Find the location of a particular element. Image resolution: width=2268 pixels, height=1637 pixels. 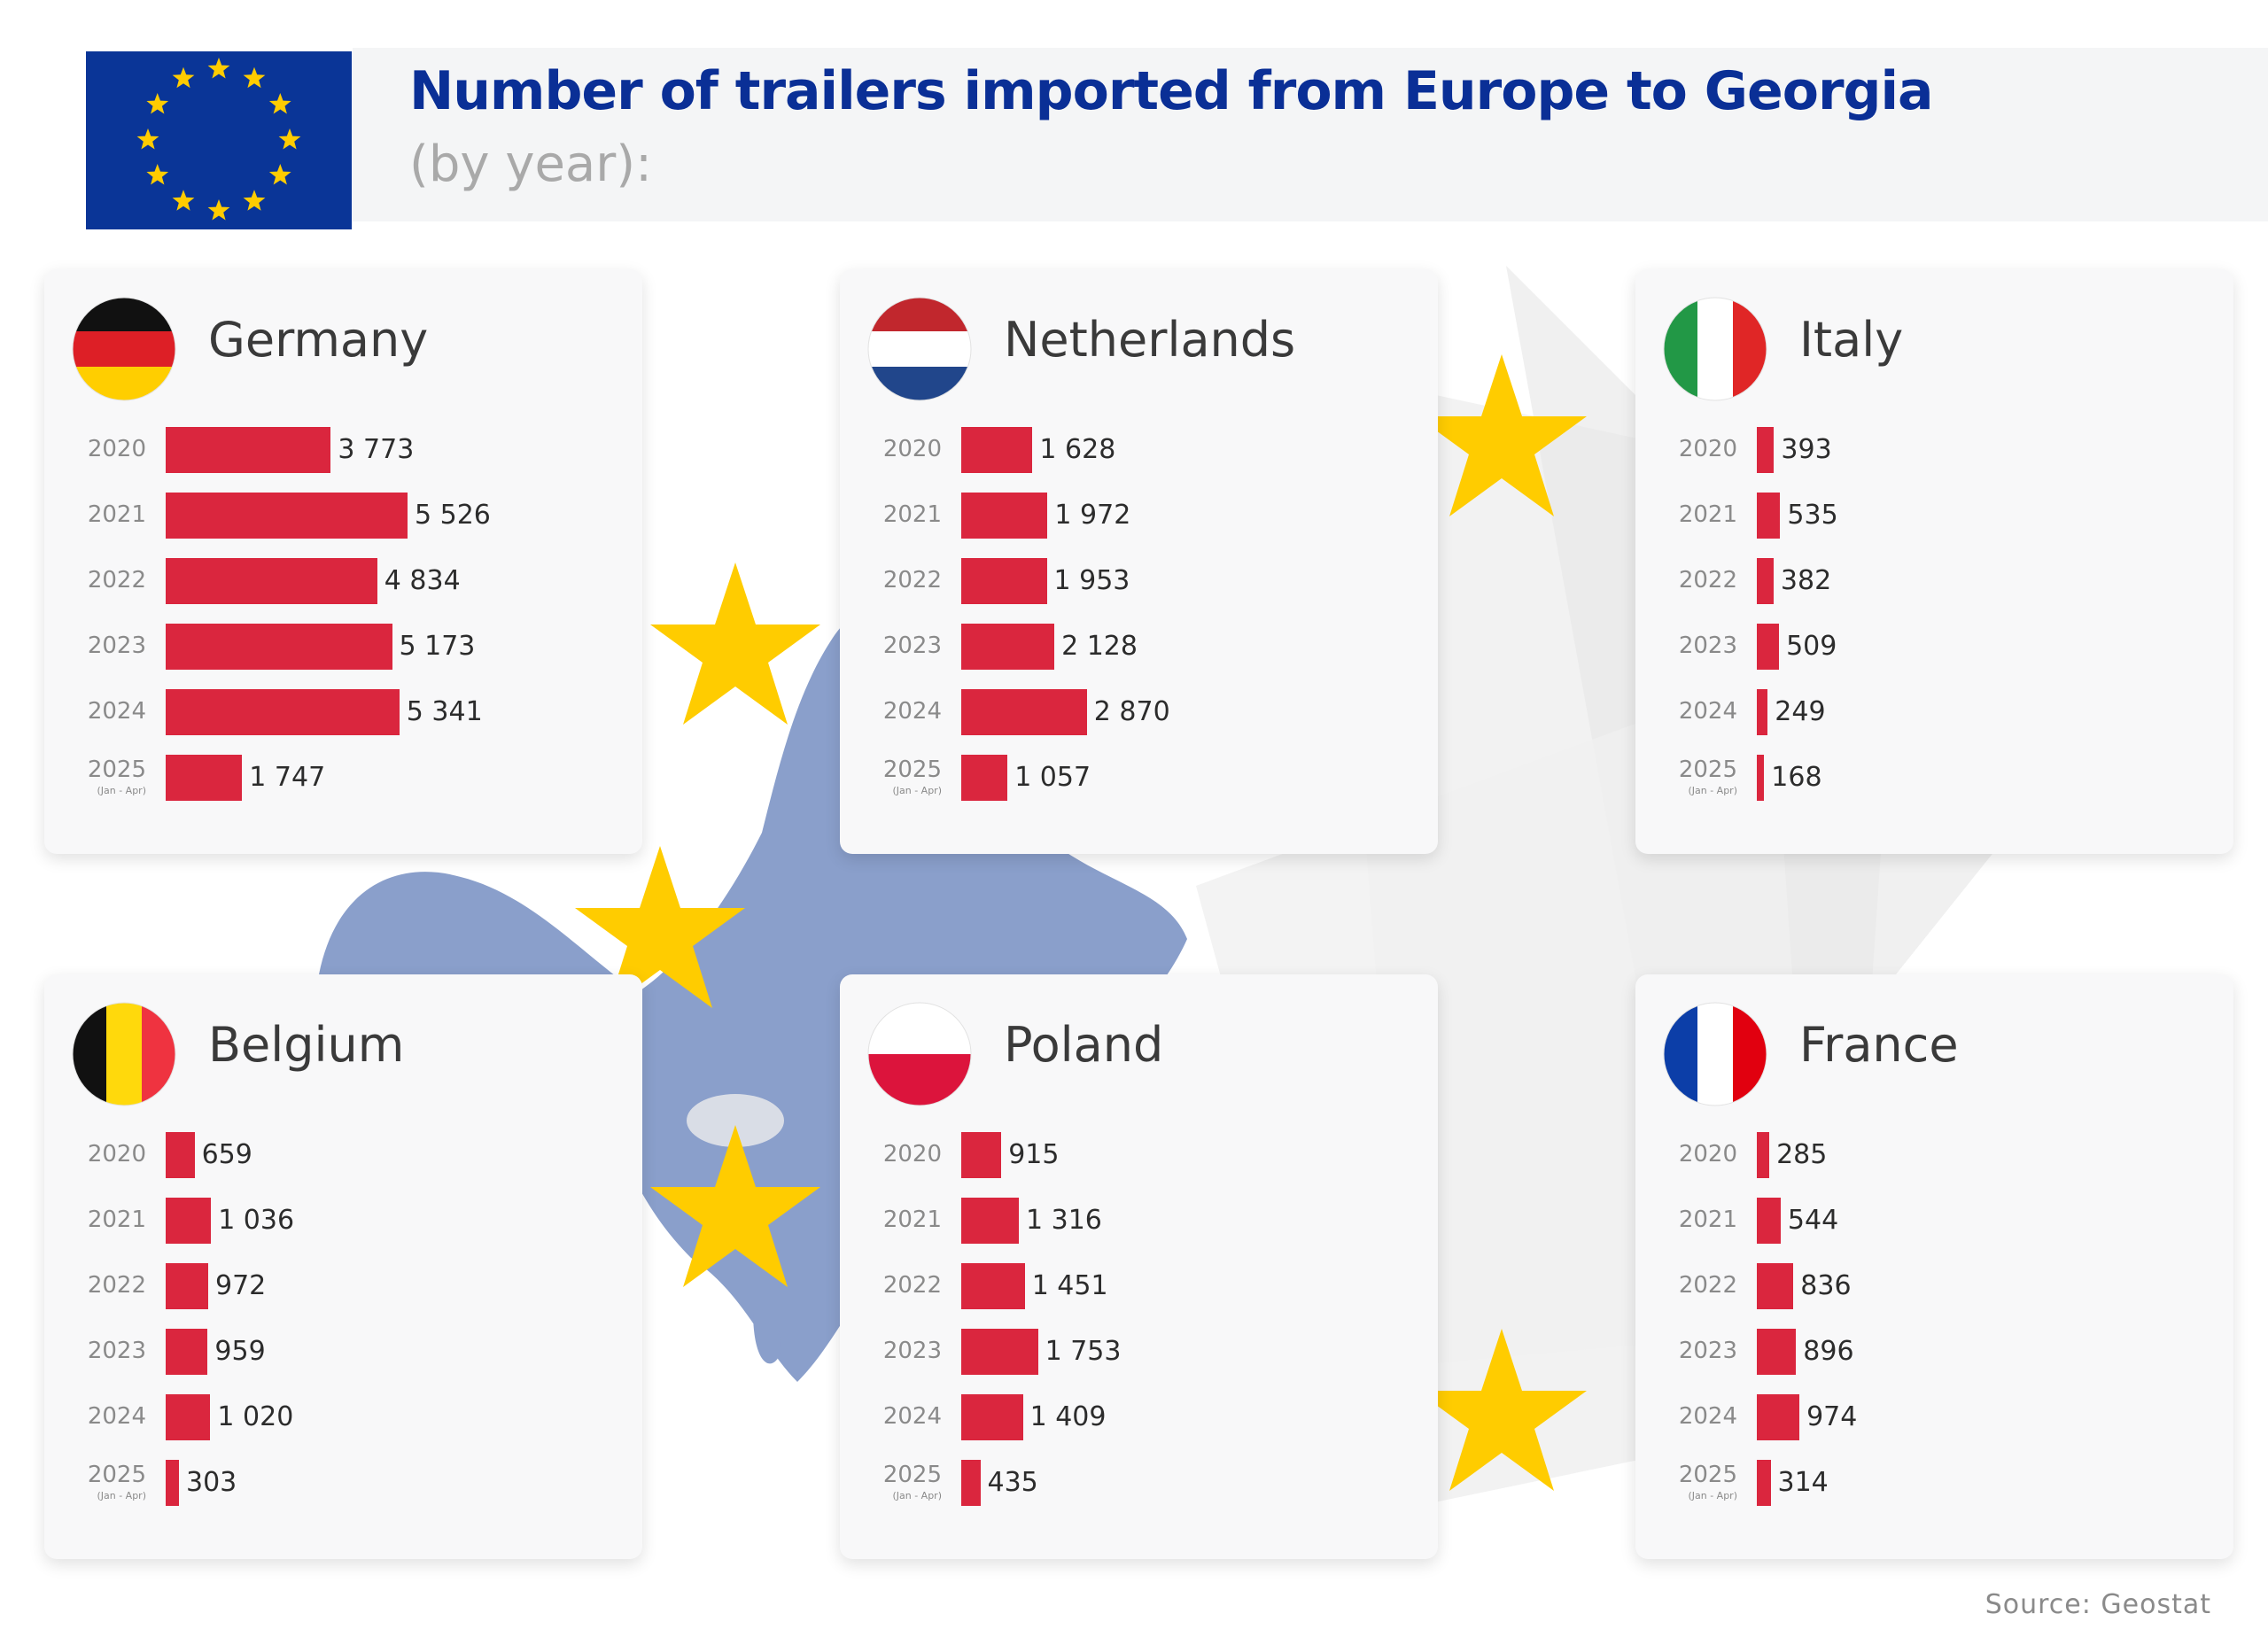

bar-value-label: 1 451 is located at coordinates (1069, 1285).